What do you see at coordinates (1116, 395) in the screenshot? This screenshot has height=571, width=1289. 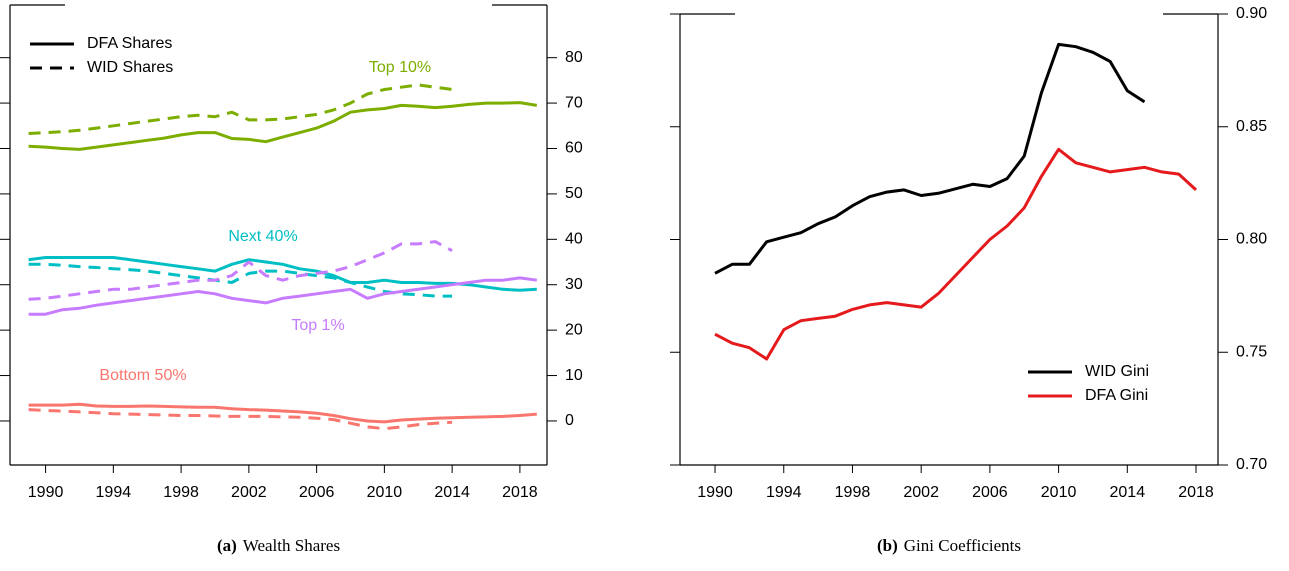 I see `legend-label: DFA Gini` at bounding box center [1116, 395].